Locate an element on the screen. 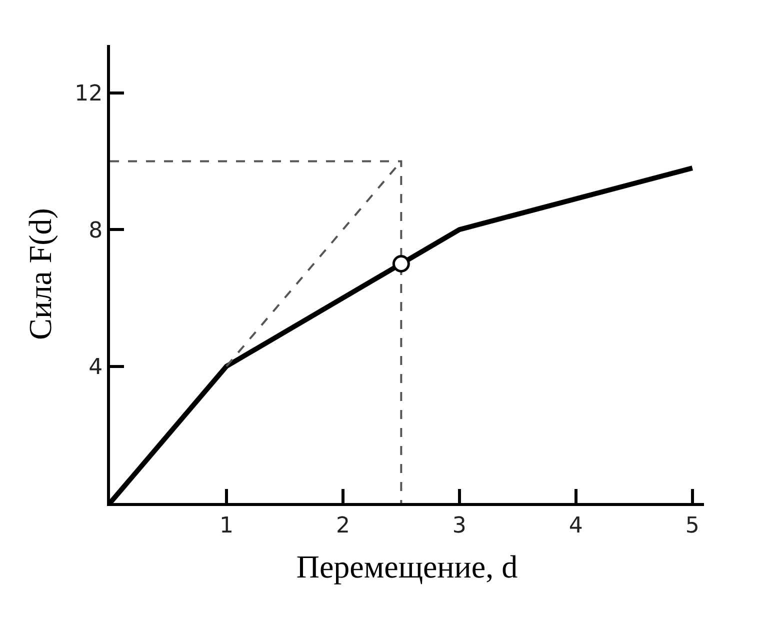 Image resolution: width=774 pixels, height=623 pixels. x-tick-label: 4 is located at coordinates (575, 525).